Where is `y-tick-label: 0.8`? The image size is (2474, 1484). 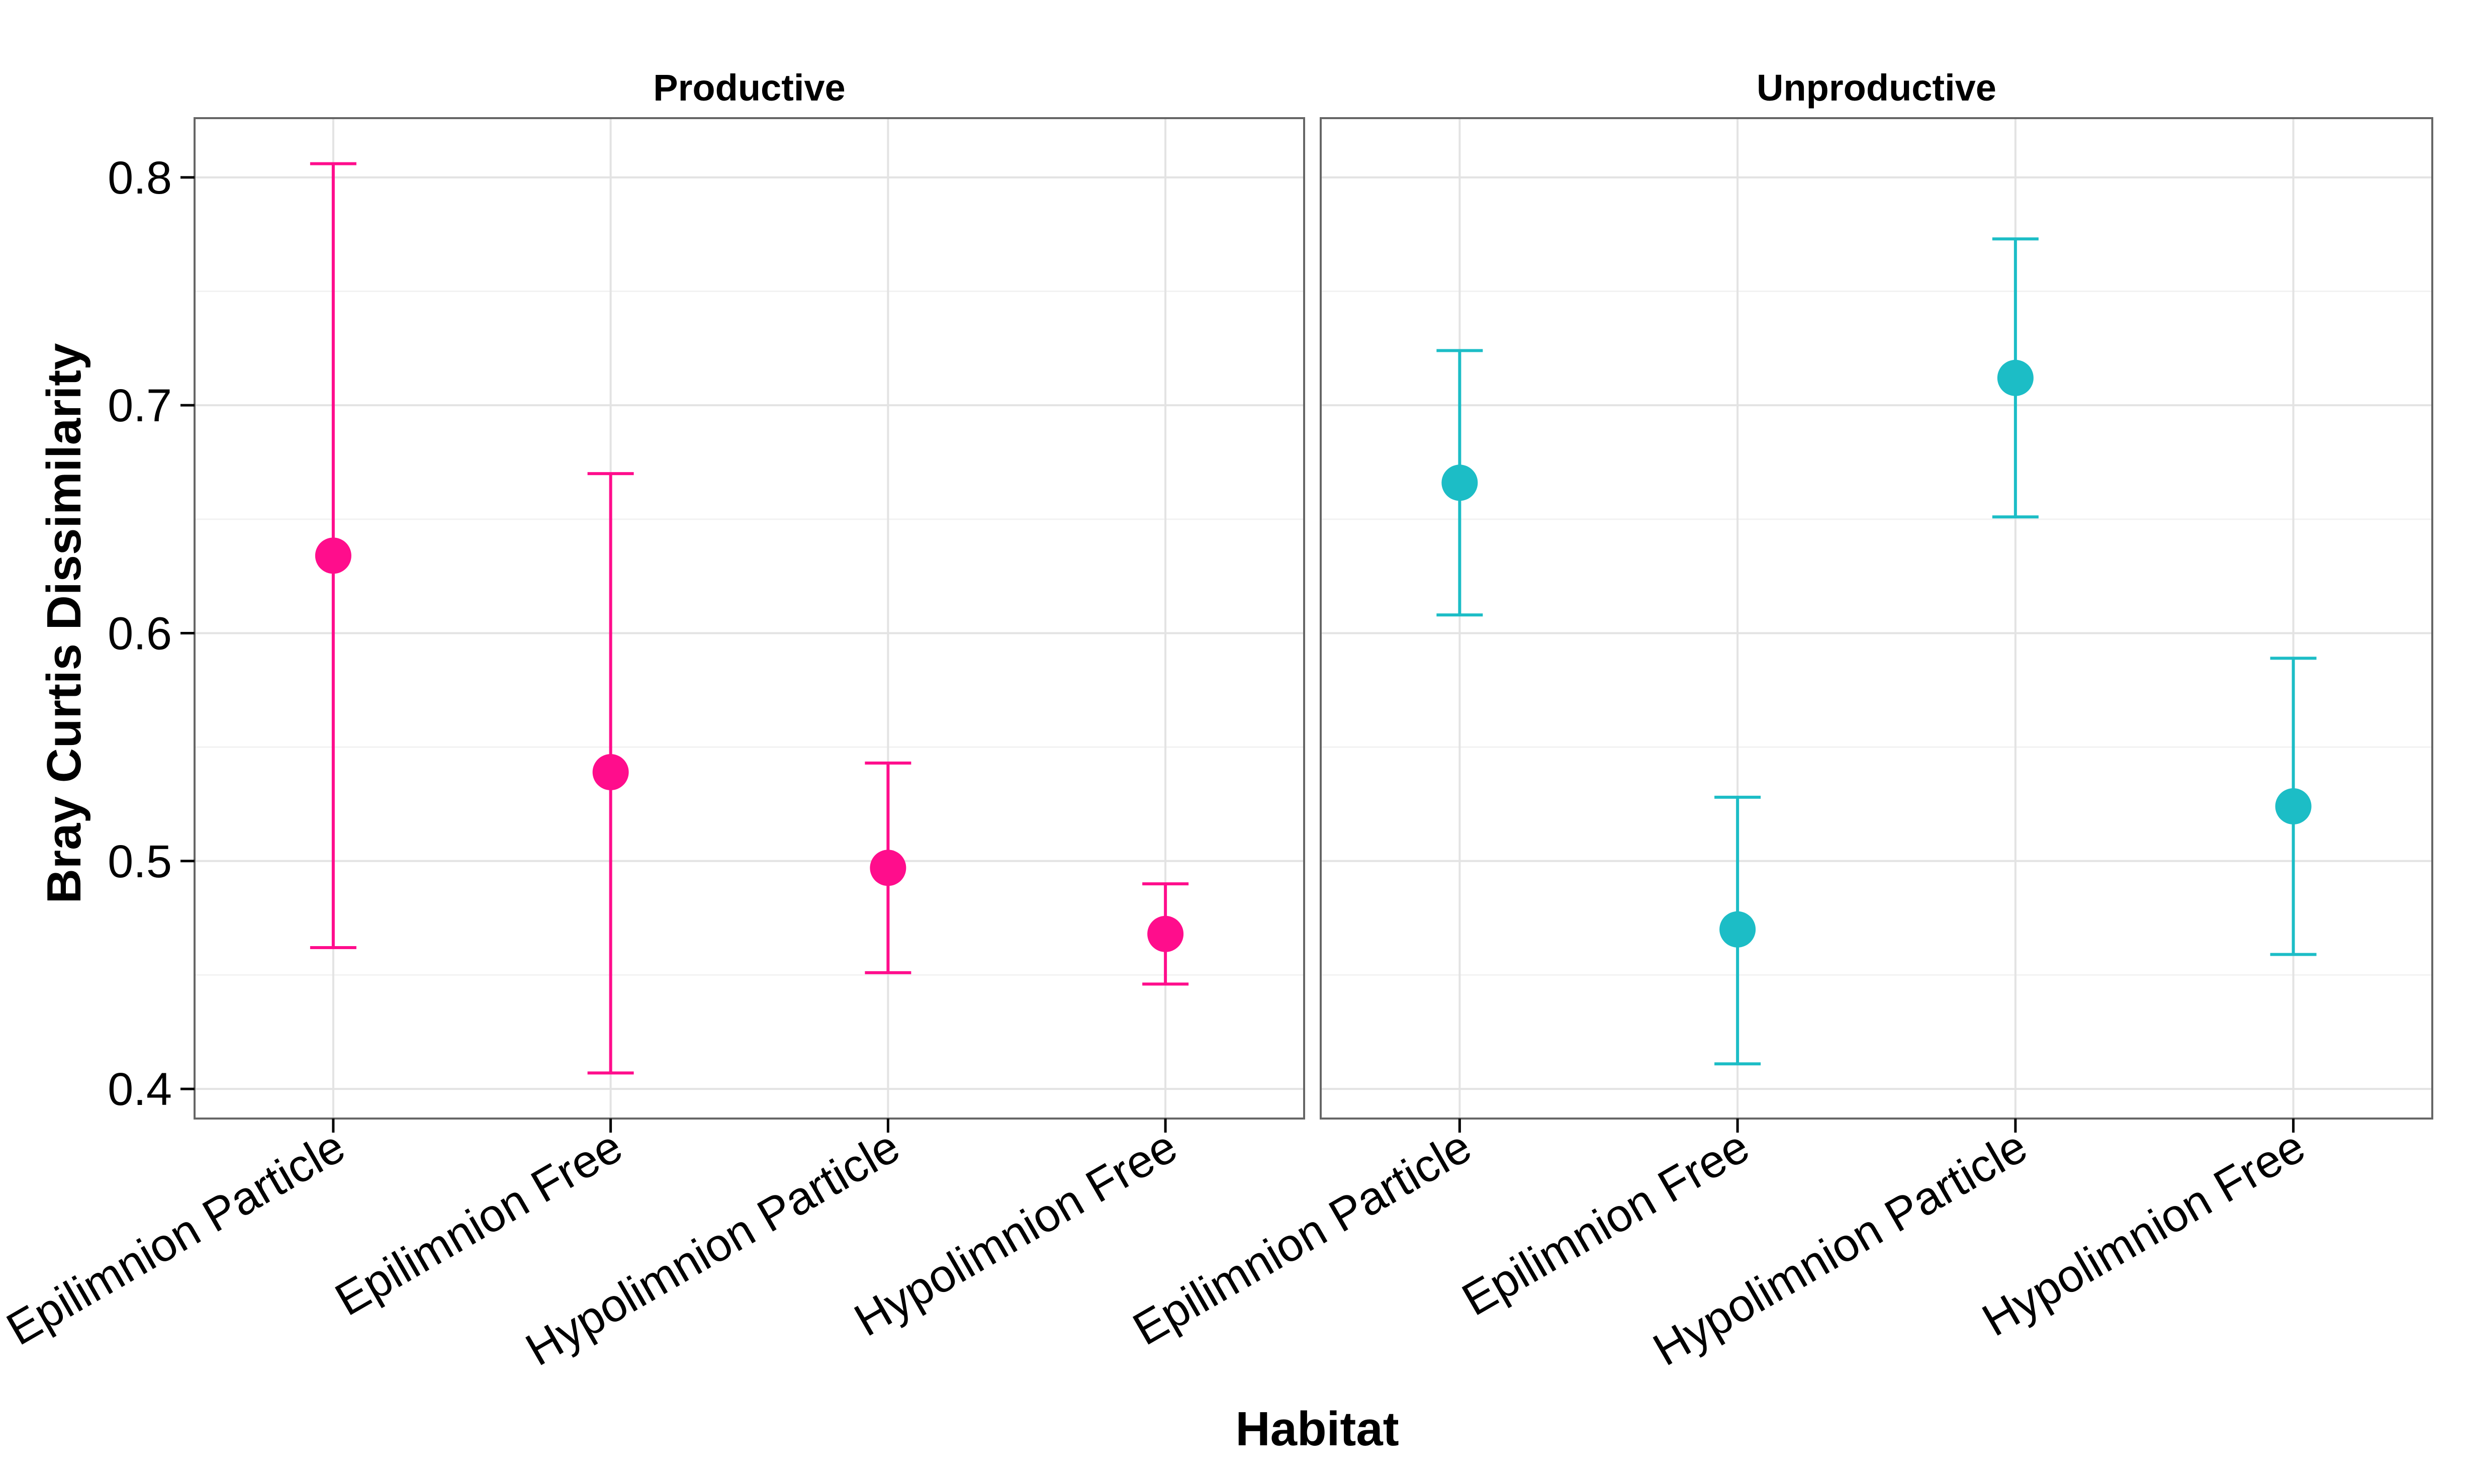
y-tick-label: 0.8 is located at coordinates (140, 178).